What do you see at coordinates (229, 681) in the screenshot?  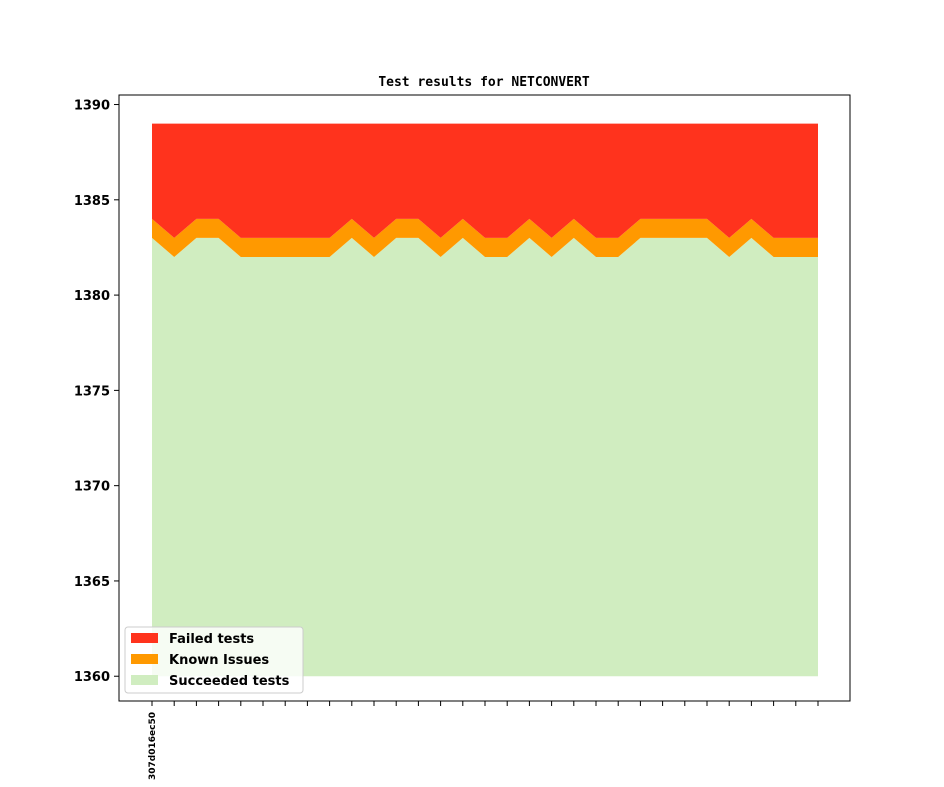 I see `legend-label: Succeeded tests` at bounding box center [229, 681].